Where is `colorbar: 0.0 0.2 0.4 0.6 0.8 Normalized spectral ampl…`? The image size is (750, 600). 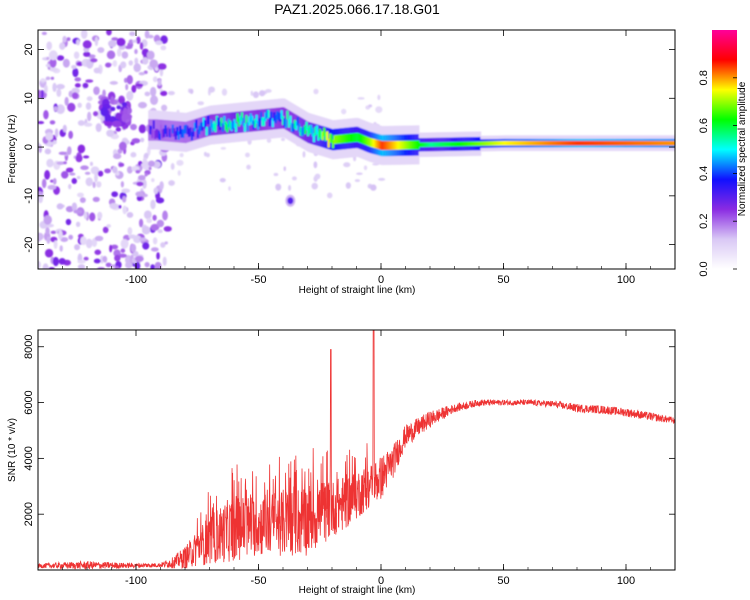 colorbar: 0.0 0.2 0.4 0.6 0.8 Normalized spectral ampl… is located at coordinates (723, 153).